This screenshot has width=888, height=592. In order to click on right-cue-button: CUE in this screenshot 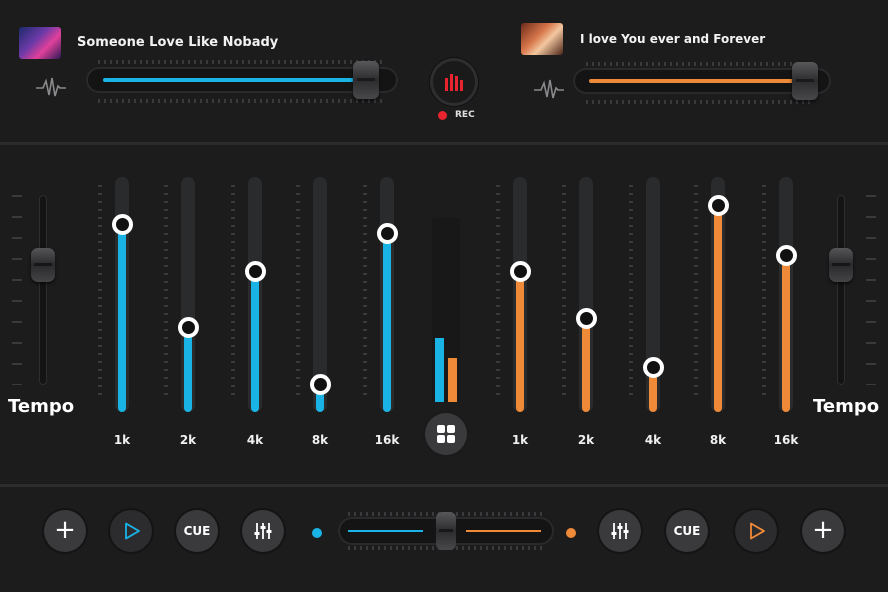, I will do `click(687, 531)`.